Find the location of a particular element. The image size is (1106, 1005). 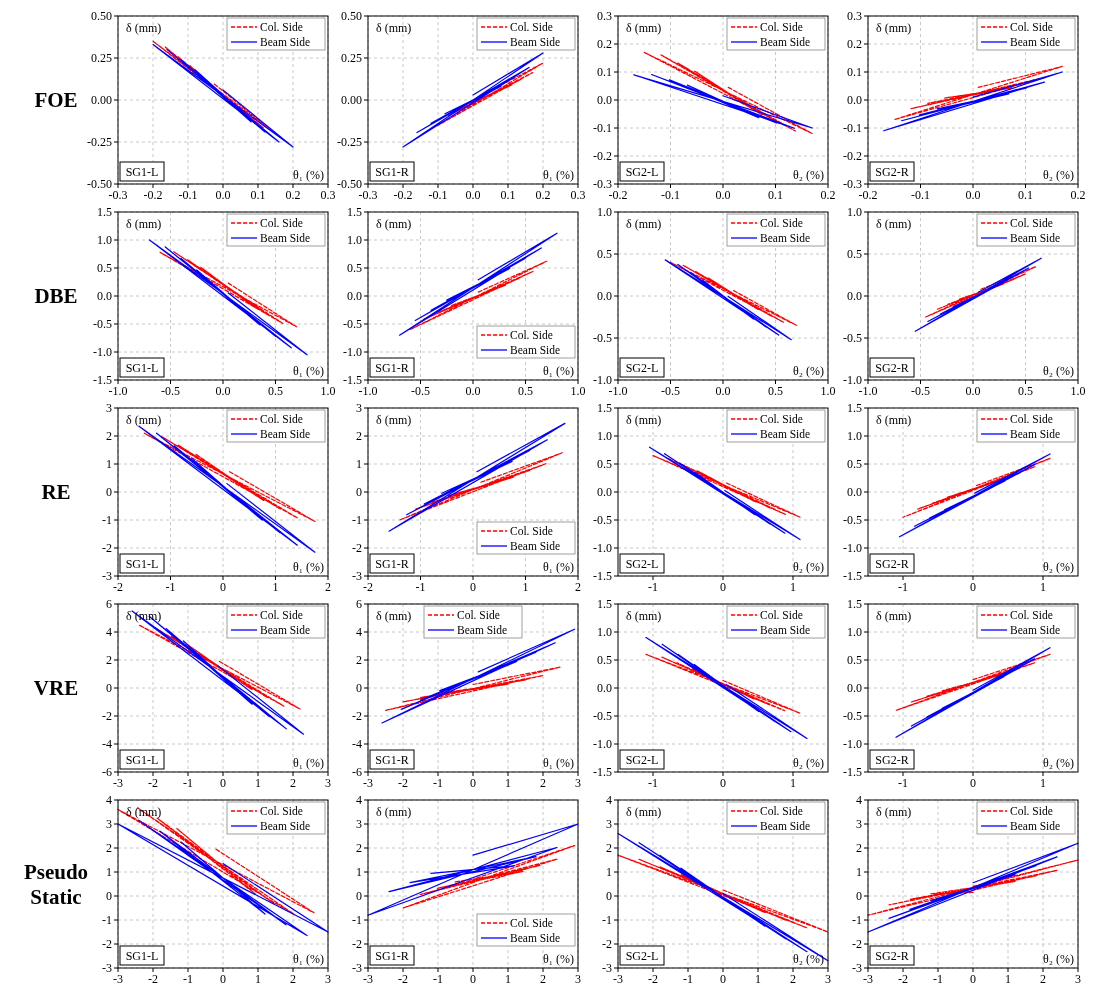

x-tick-label: -0.2 is located at coordinates (153, 195).